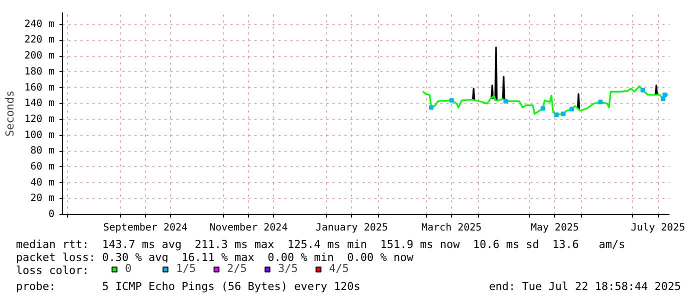 The height and width of the screenshot is (297, 697). Describe the element at coordinates (288, 268) in the screenshot. I see `legend-label: 3/5` at that location.